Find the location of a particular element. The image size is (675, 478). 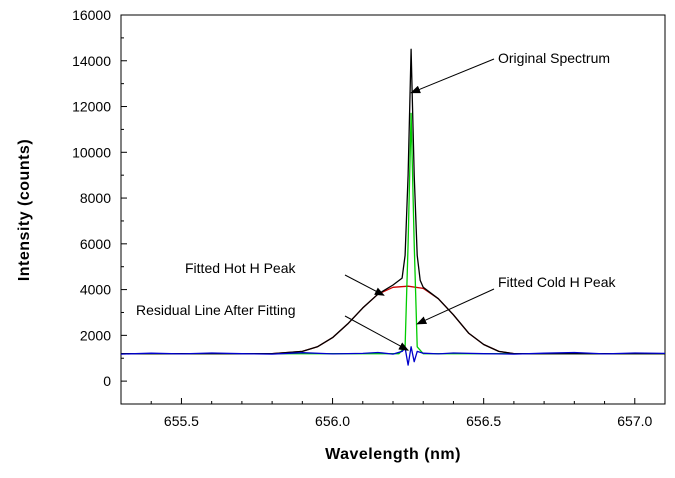

y-tick-label: 12000 is located at coordinates (91, 107).